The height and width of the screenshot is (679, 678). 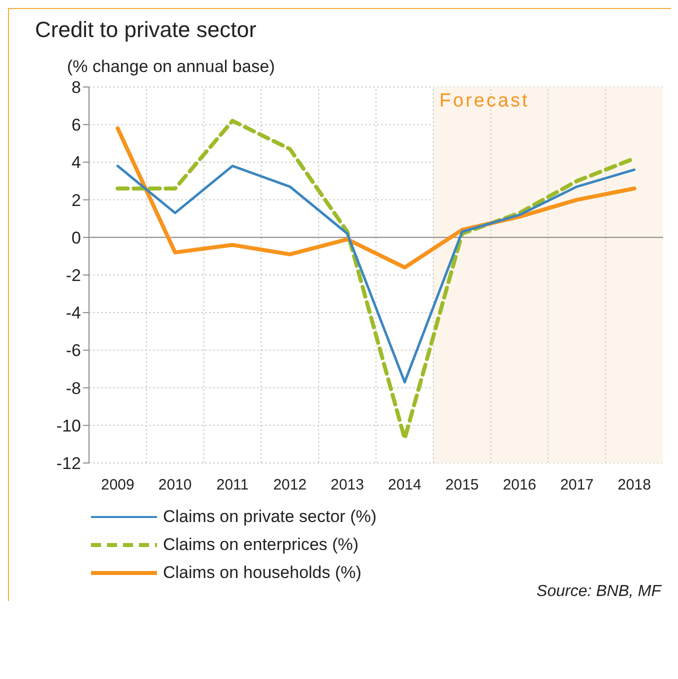 What do you see at coordinates (405, 485) in the screenshot?
I see `x-tick-label: 2014` at bounding box center [405, 485].